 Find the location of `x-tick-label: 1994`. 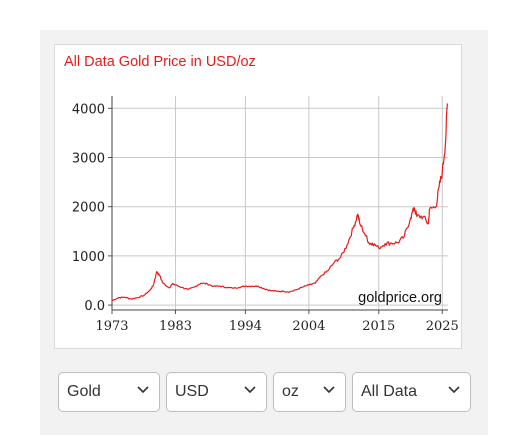

x-tick-label: 1994 is located at coordinates (245, 326).